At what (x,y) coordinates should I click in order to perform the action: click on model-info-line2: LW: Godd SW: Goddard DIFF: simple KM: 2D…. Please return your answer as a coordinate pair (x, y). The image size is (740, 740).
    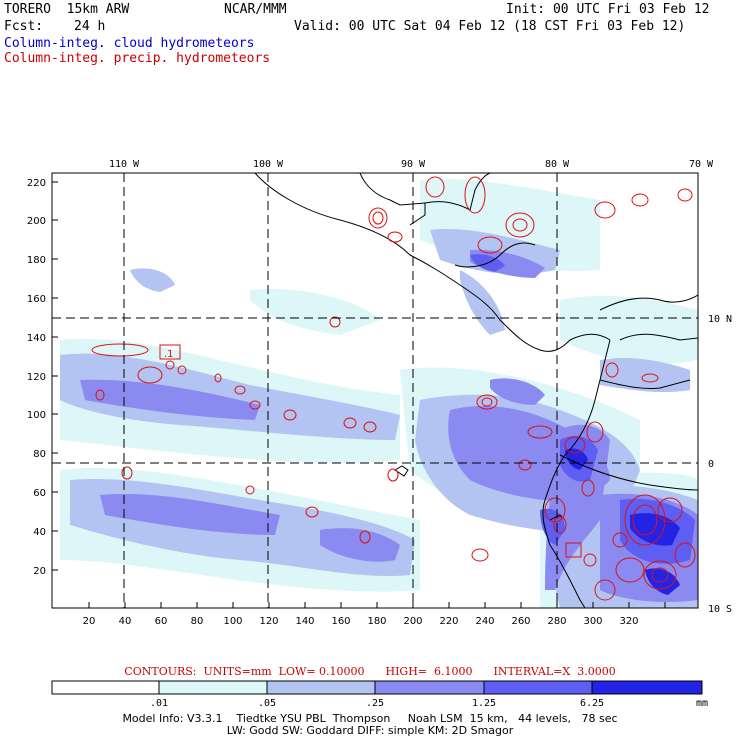
    Looking at the image, I should click on (370, 730).